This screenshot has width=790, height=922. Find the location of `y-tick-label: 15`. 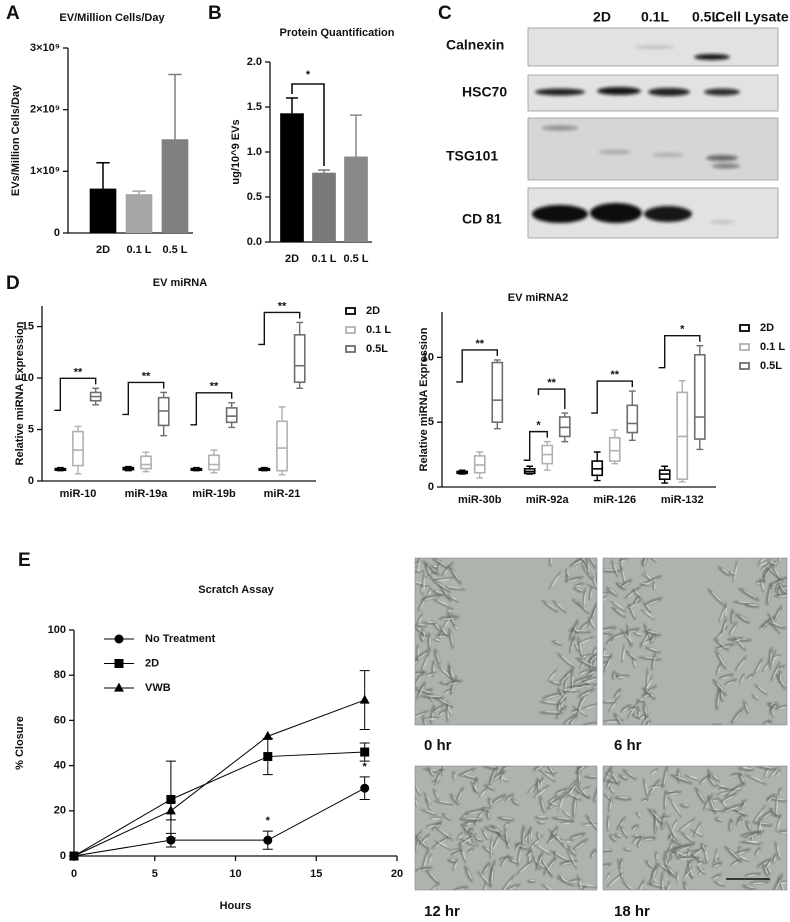

y-tick-label: 15 is located at coordinates (28, 326).